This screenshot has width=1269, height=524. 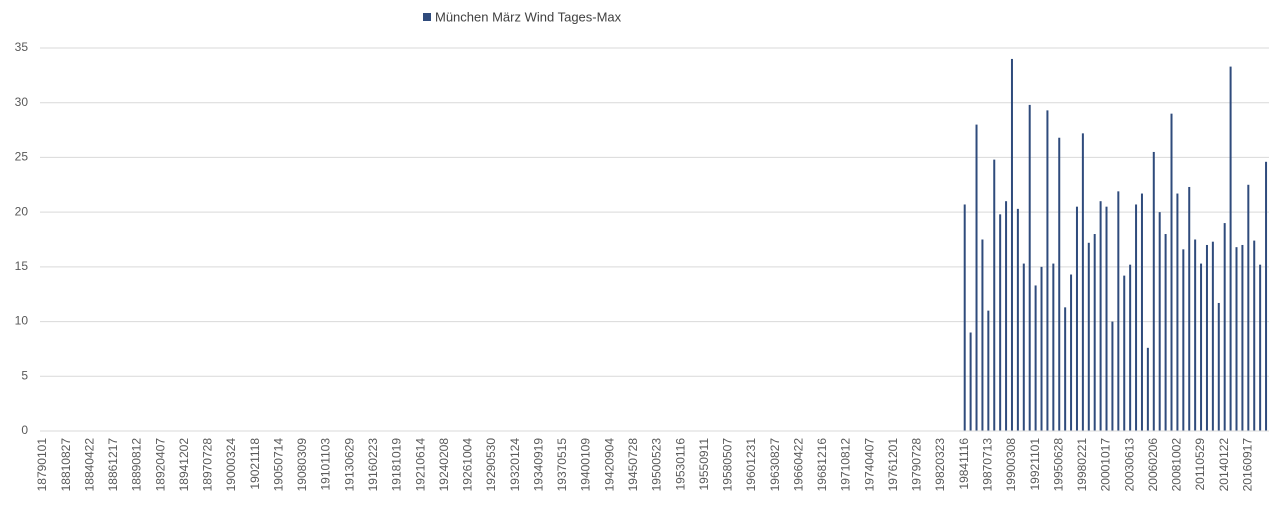 I want to click on x-tick-label: 19660422, so click(x=798, y=465).